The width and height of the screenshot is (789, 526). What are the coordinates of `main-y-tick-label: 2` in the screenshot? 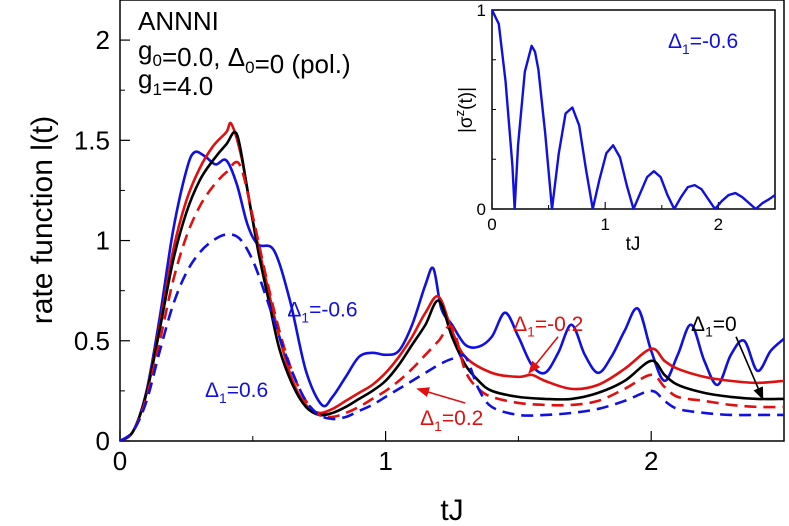 It's located at (103, 40).